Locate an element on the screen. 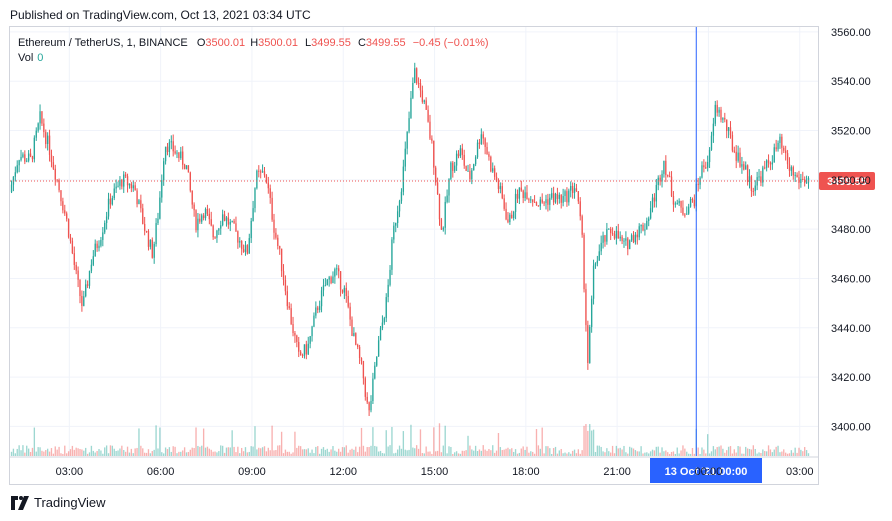  price-tick-label: 3400.00 is located at coordinates (851, 427).